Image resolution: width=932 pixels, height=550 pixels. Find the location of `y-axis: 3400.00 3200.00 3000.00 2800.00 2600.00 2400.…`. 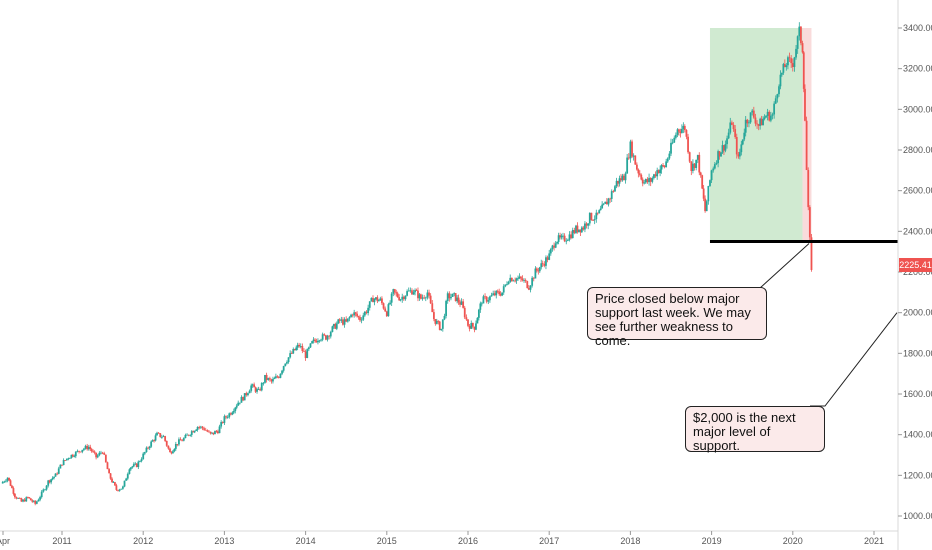

y-axis: 3400.00 3200.00 3000.00 2800.00 2600.00 2400.… is located at coordinates (915, 272).